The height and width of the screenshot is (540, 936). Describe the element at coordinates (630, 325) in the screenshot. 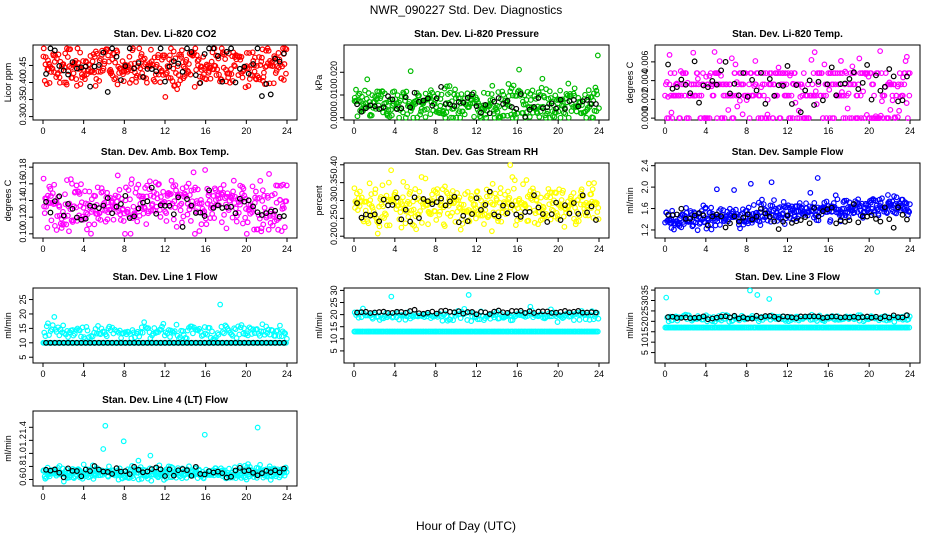

I see `y-axis-label: ml/min` at that location.